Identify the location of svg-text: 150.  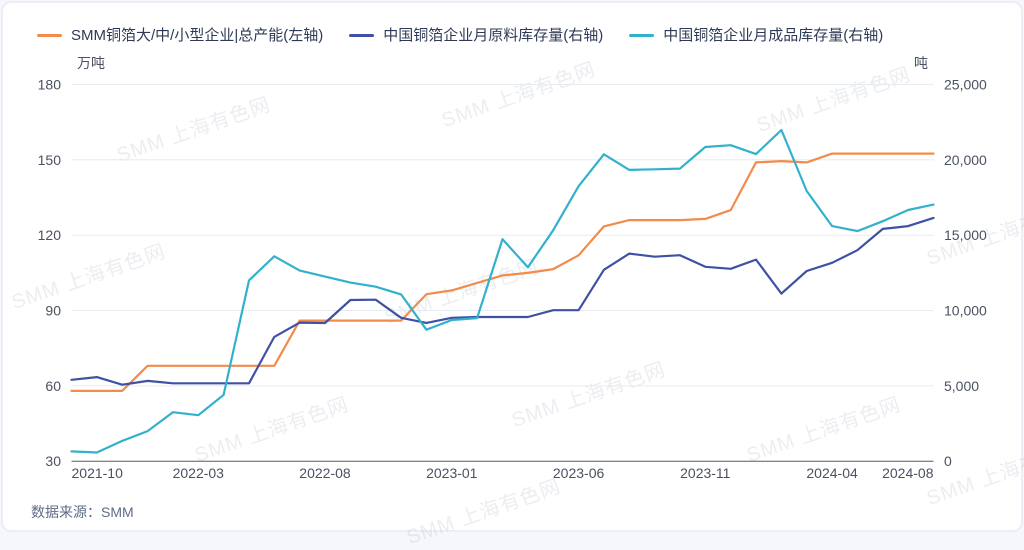
(50, 160).